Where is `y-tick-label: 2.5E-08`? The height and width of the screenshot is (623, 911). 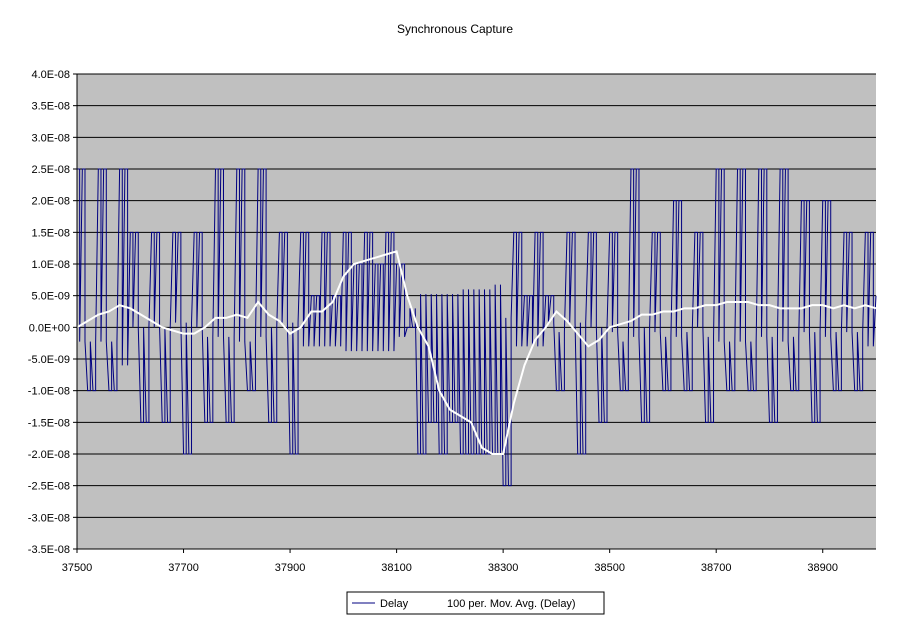
y-tick-label: 2.5E-08 is located at coordinates (50, 170).